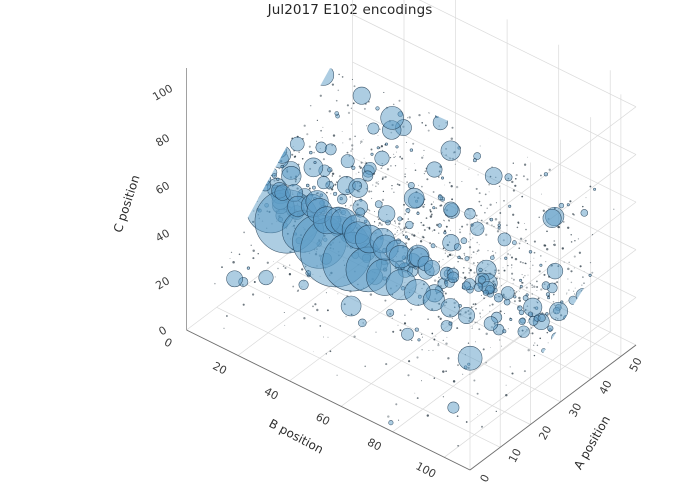  What do you see at coordinates (575, 410) in the screenshot?
I see `svg-text: 30` at bounding box center [575, 410].